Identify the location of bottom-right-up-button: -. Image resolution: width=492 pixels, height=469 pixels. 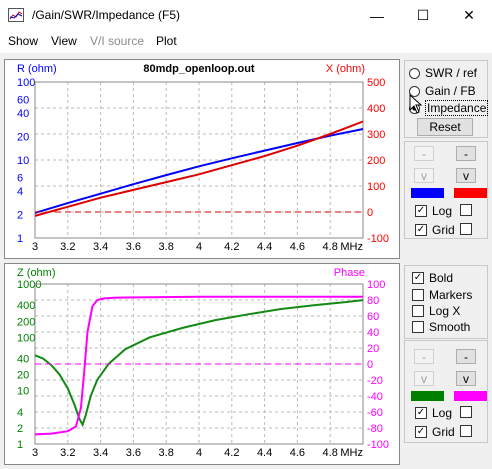
(466, 356).